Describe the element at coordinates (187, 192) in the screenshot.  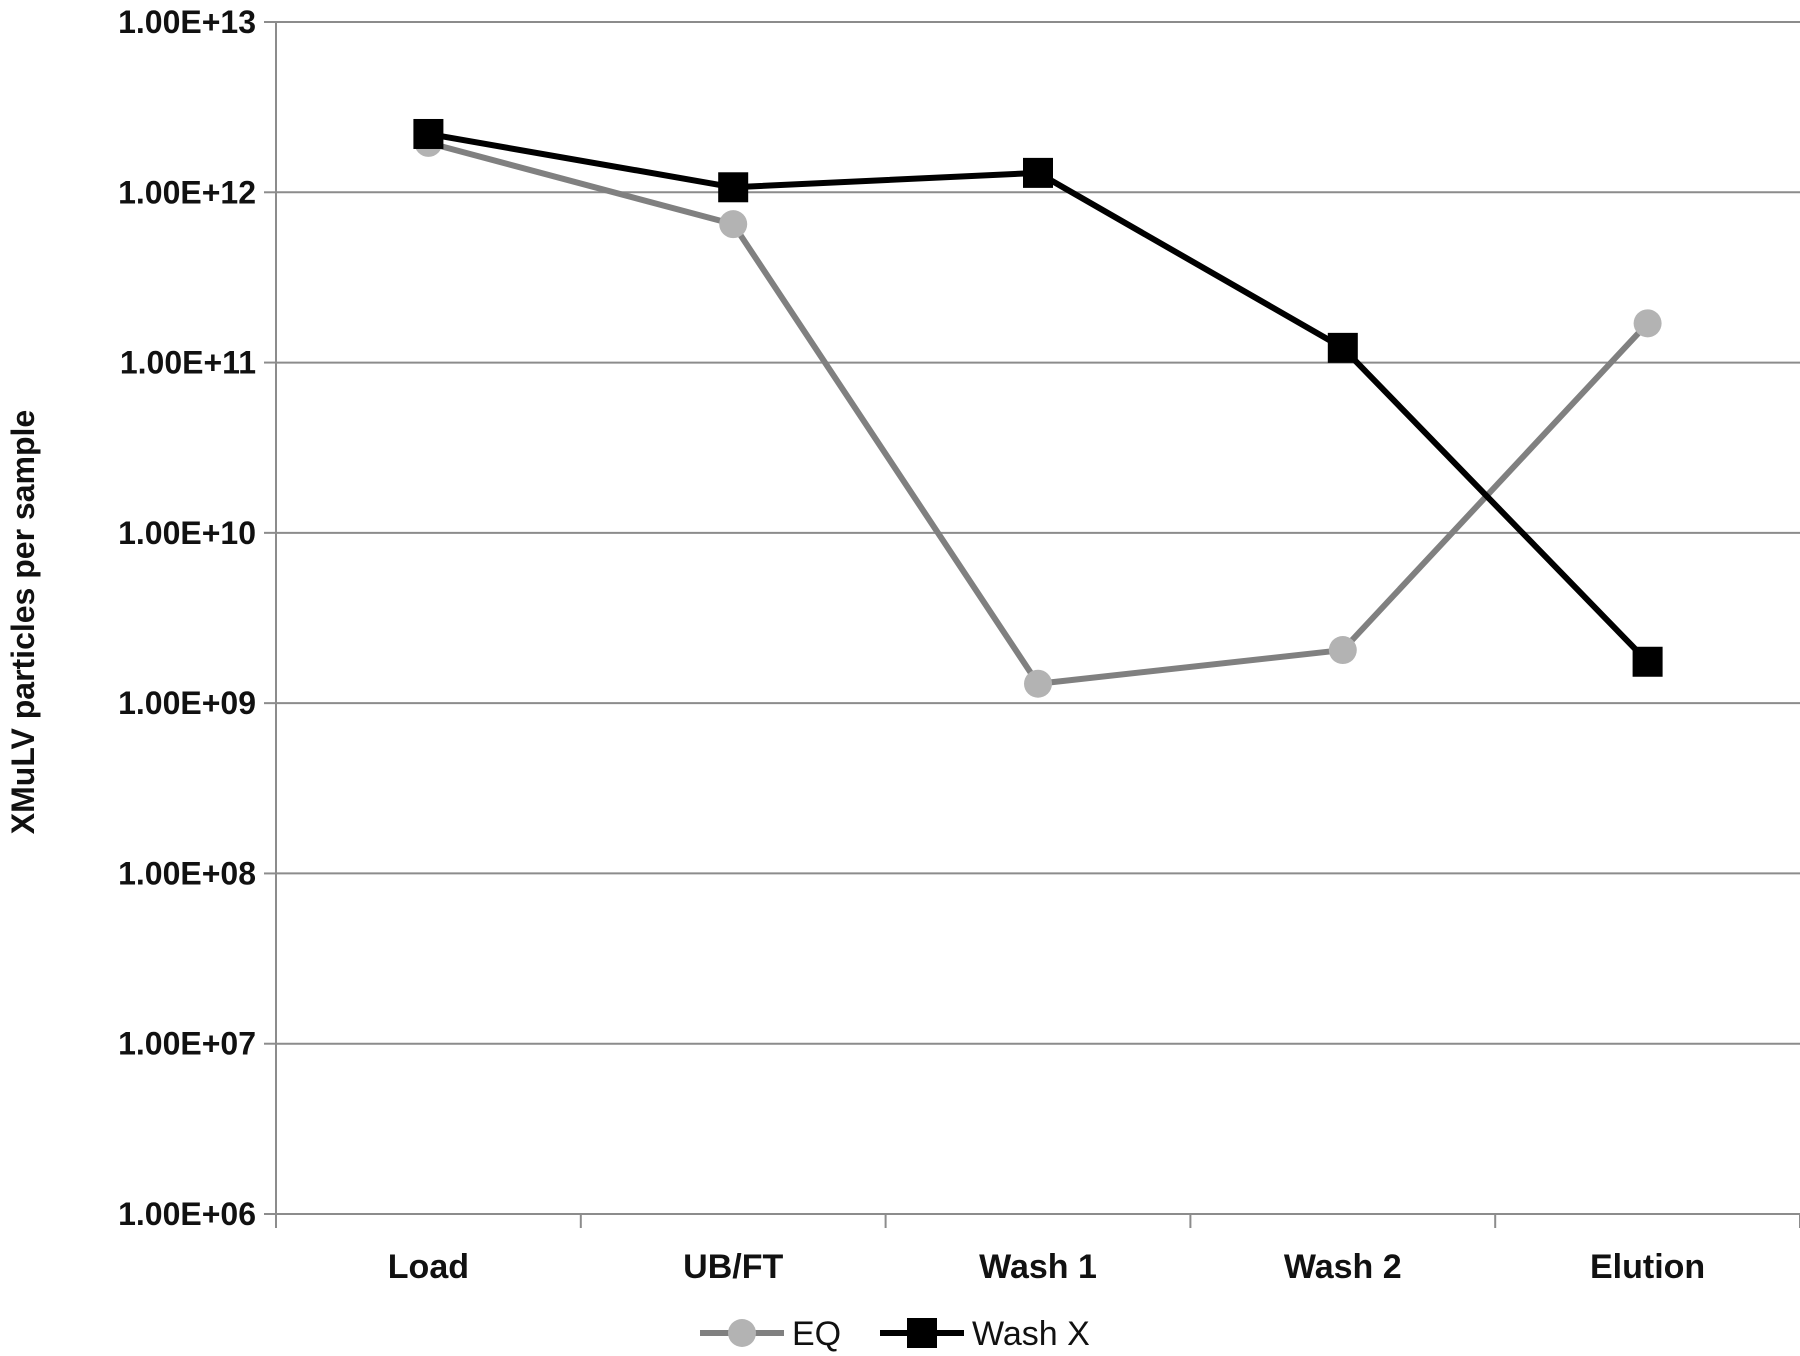
I see `y-tick-label: 1.00E+12` at that location.